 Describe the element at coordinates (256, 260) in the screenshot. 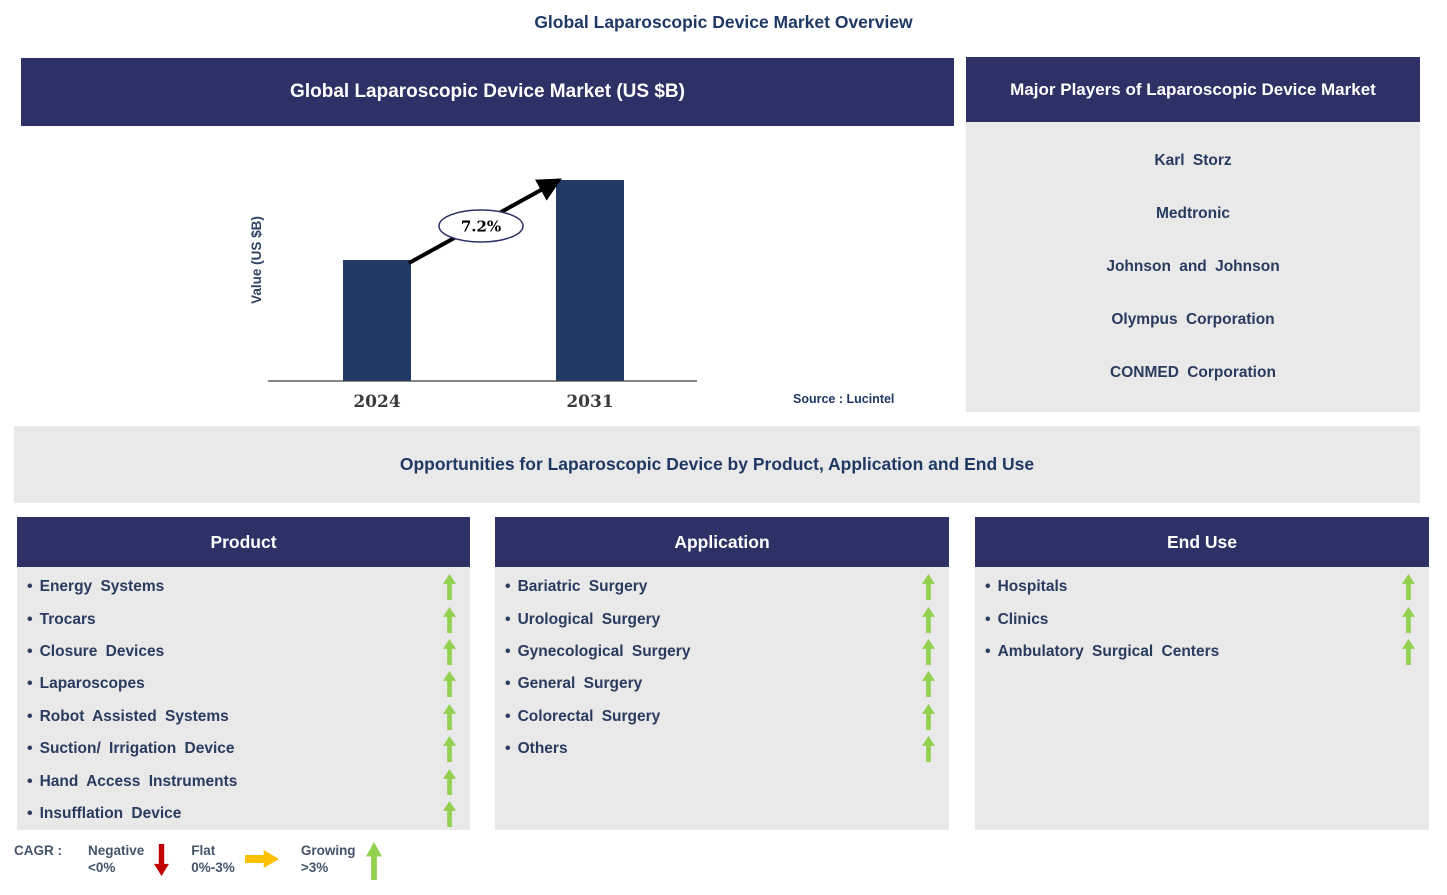

I see `y-axis-label: Value (US $B)` at that location.